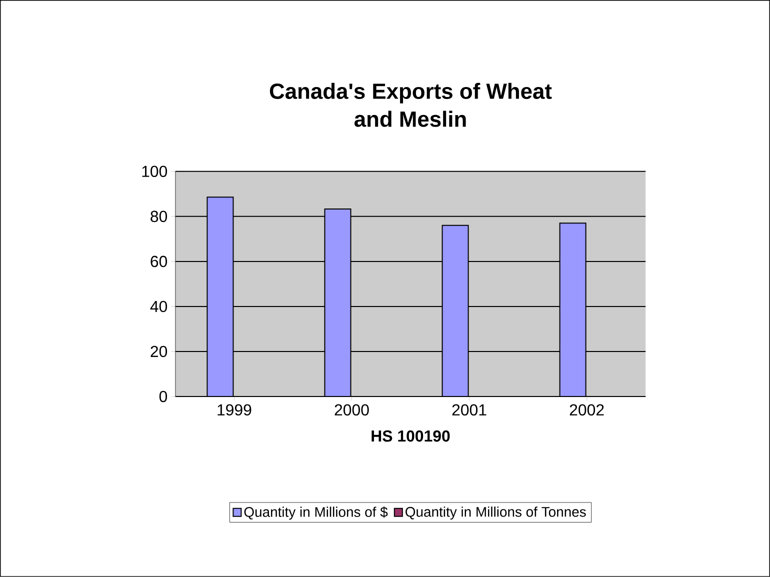 This screenshot has width=770, height=577. What do you see at coordinates (159, 352) in the screenshot?
I see `y-tick-label: 20` at bounding box center [159, 352].